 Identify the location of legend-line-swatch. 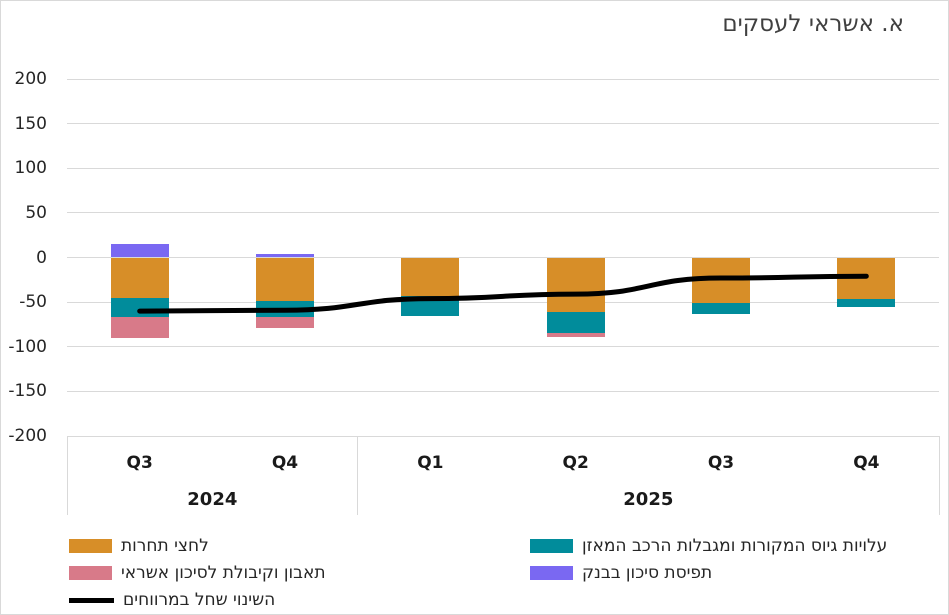
(91, 600).